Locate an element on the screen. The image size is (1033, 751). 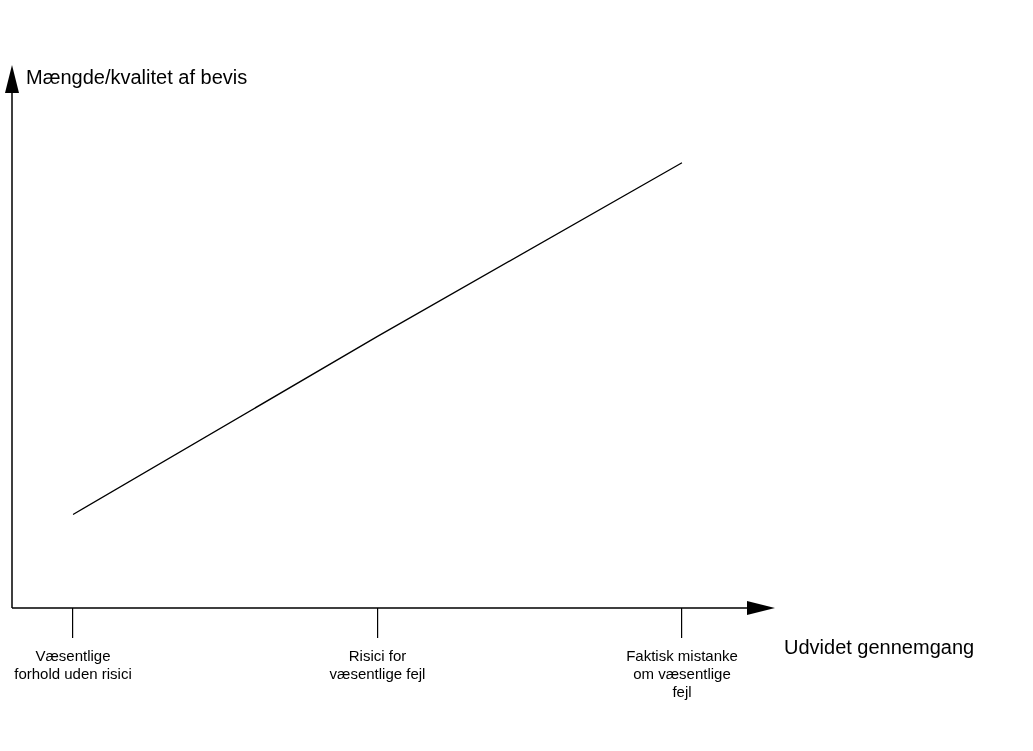
x-tick-label: Væsentlige forhold uden risici is located at coordinates (73, 665).